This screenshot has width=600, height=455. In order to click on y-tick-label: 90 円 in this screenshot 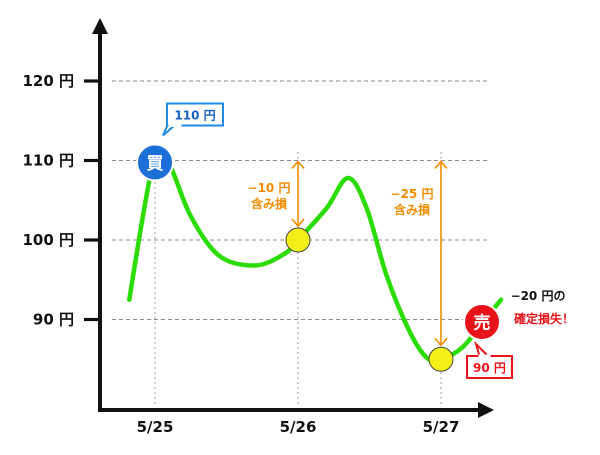, I will do `click(53, 320)`.